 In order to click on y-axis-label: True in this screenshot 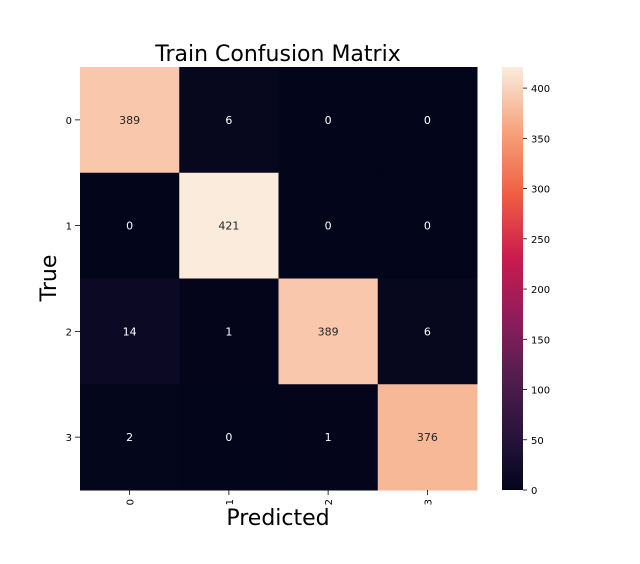, I will do `click(49, 279)`.